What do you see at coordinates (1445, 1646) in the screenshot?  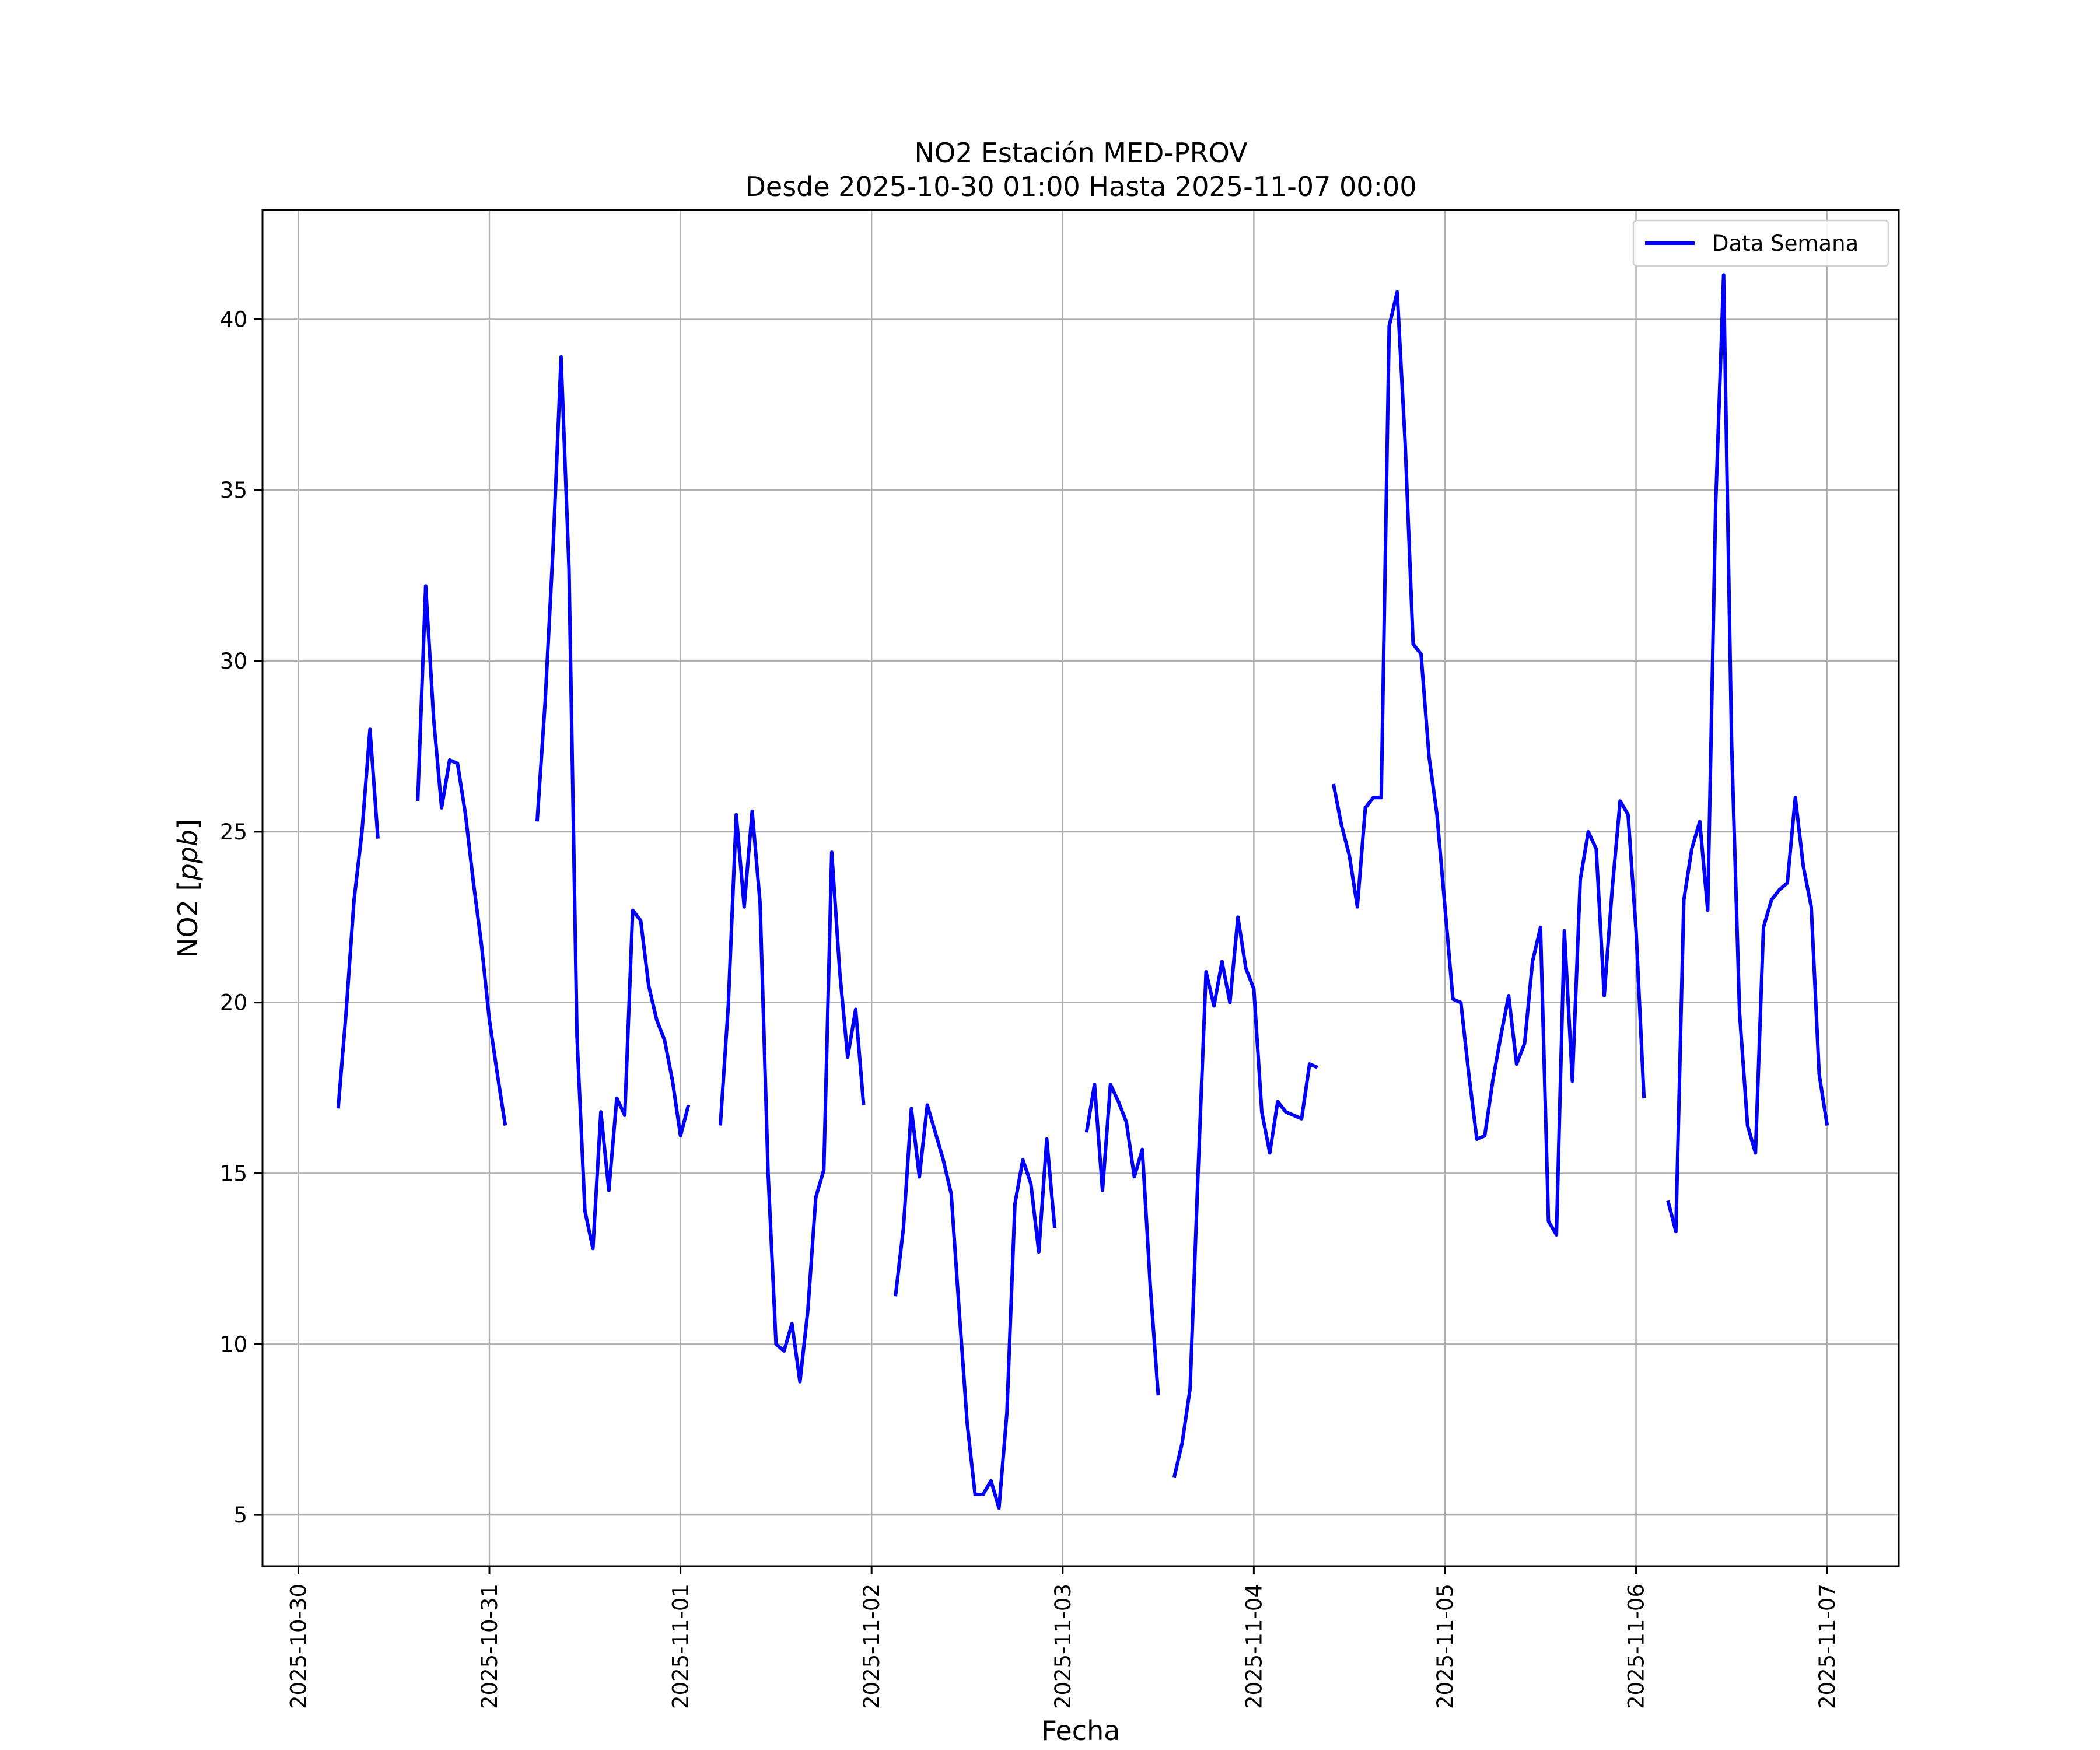 I see `x-tick-label: 2025-11-05` at bounding box center [1445, 1646].